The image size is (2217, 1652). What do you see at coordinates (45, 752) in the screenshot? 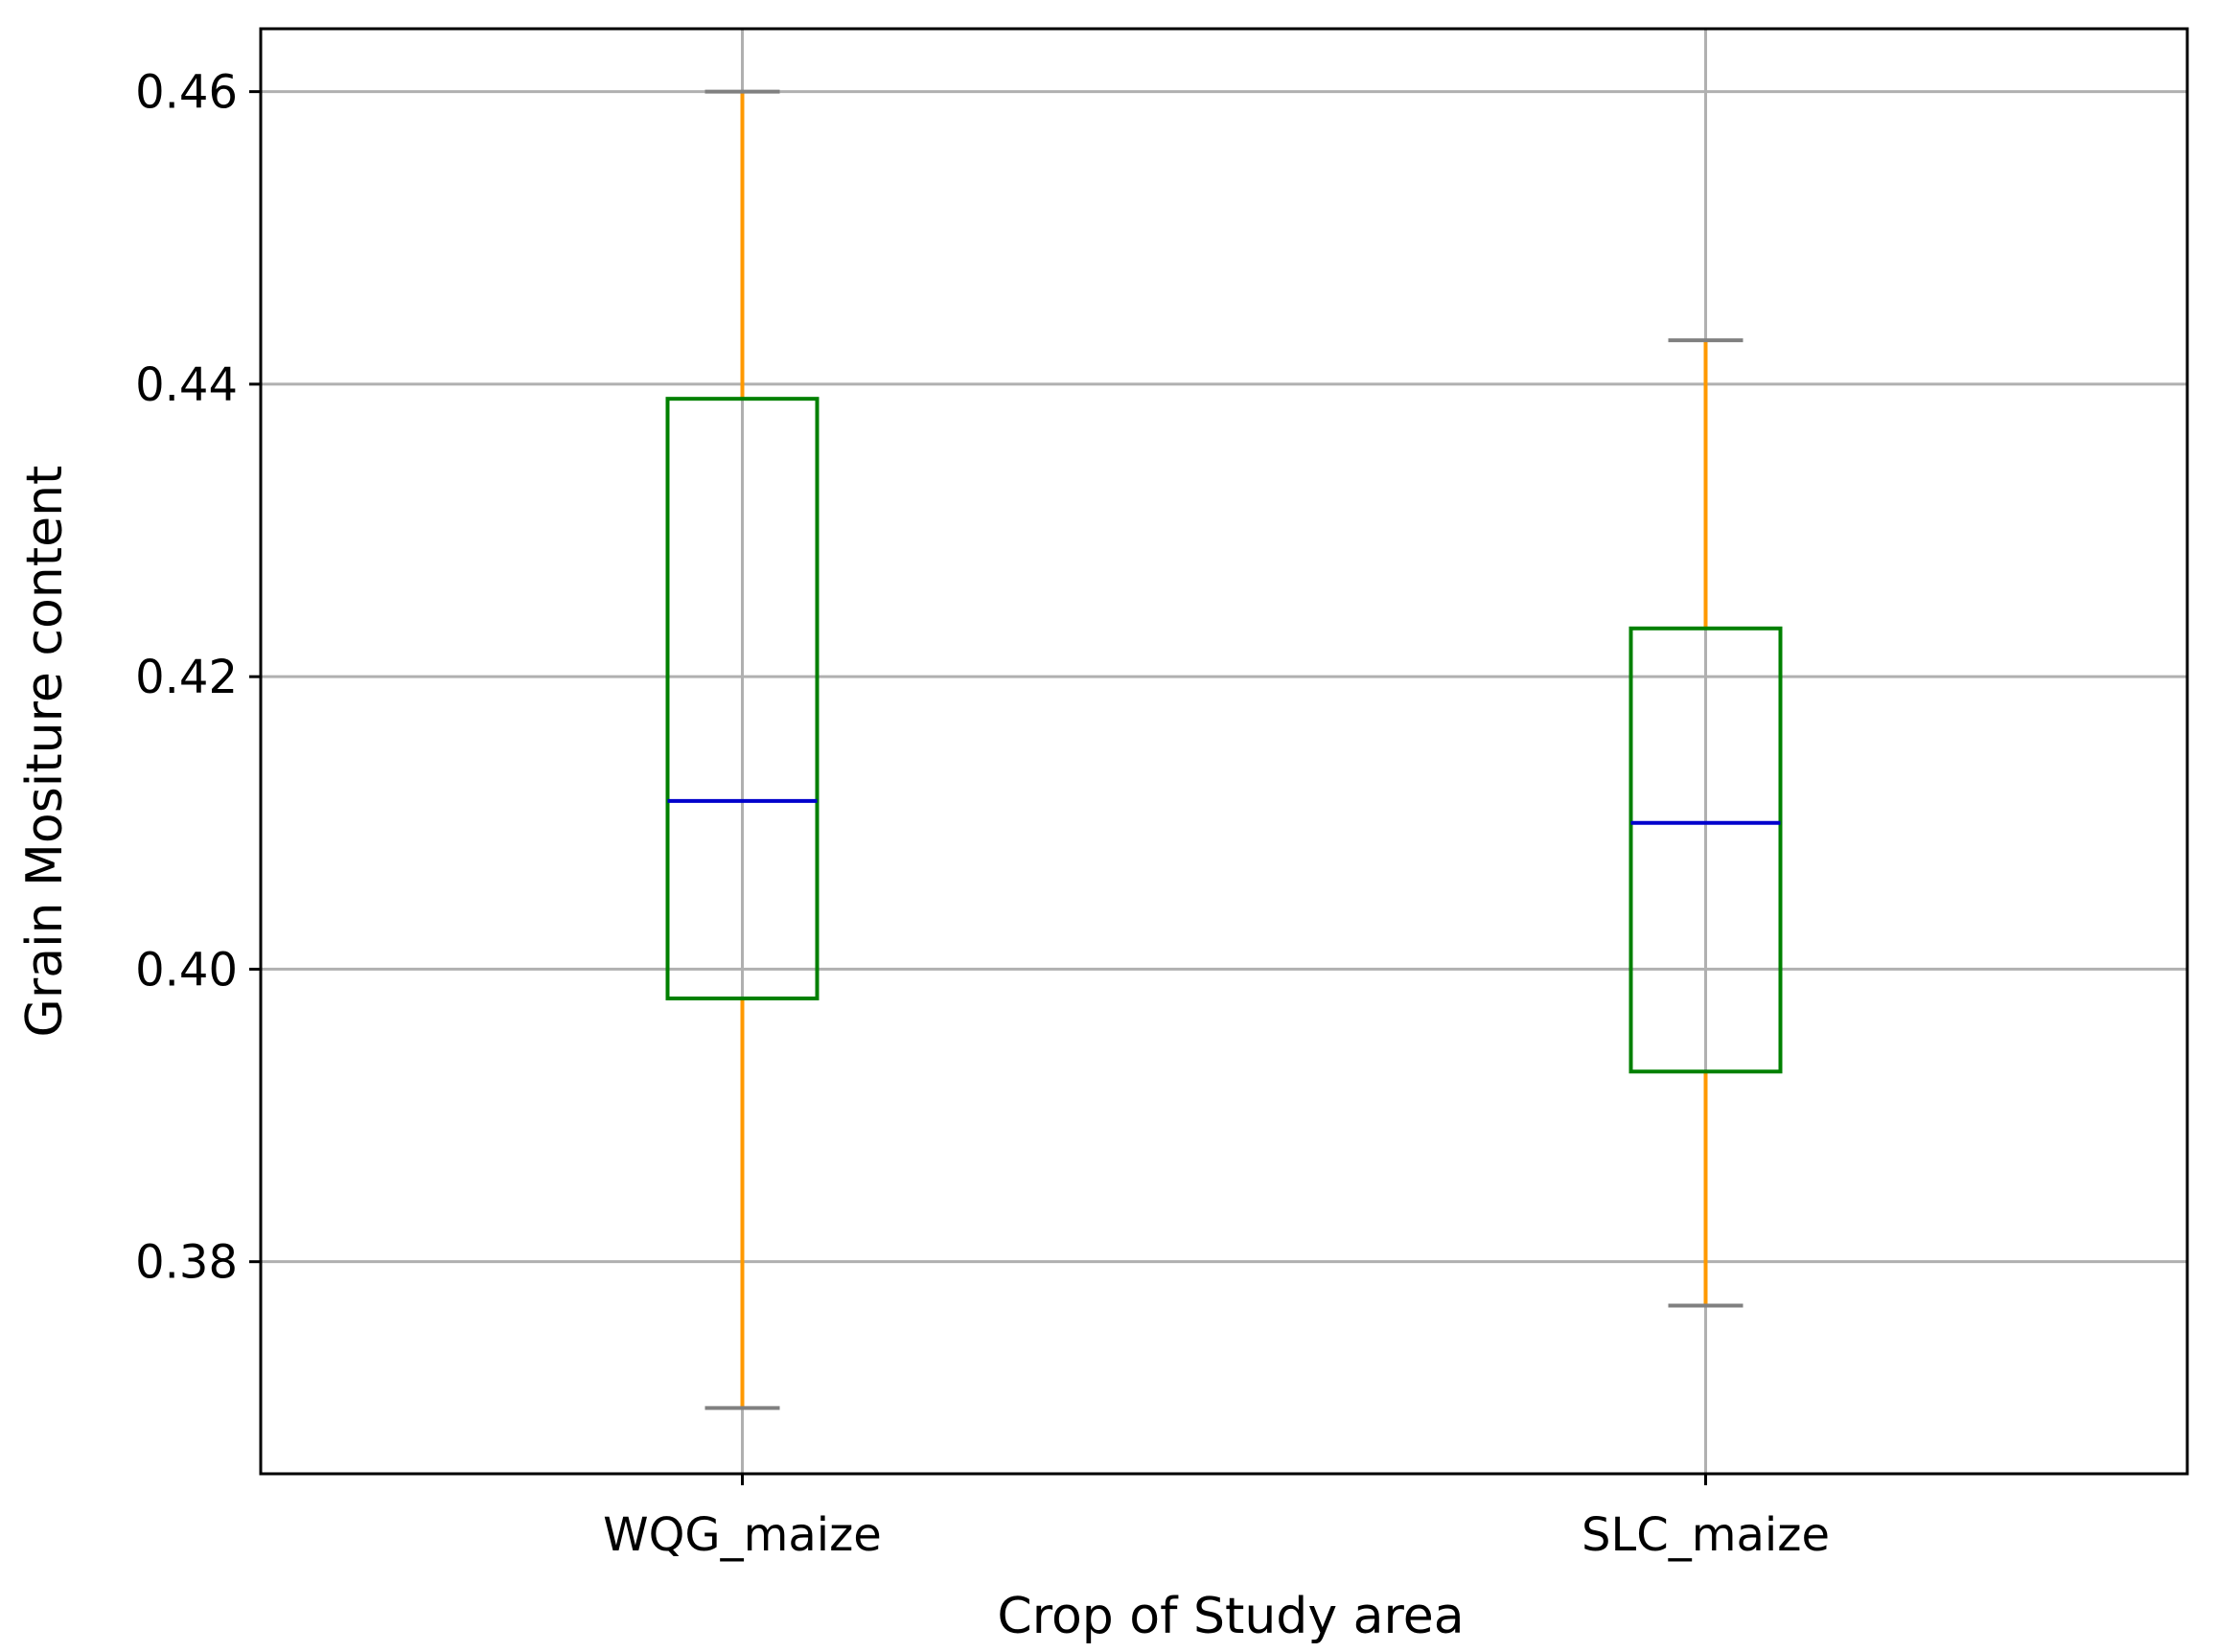
I see `y-axis-title: Grain Mositure content` at bounding box center [45, 752].